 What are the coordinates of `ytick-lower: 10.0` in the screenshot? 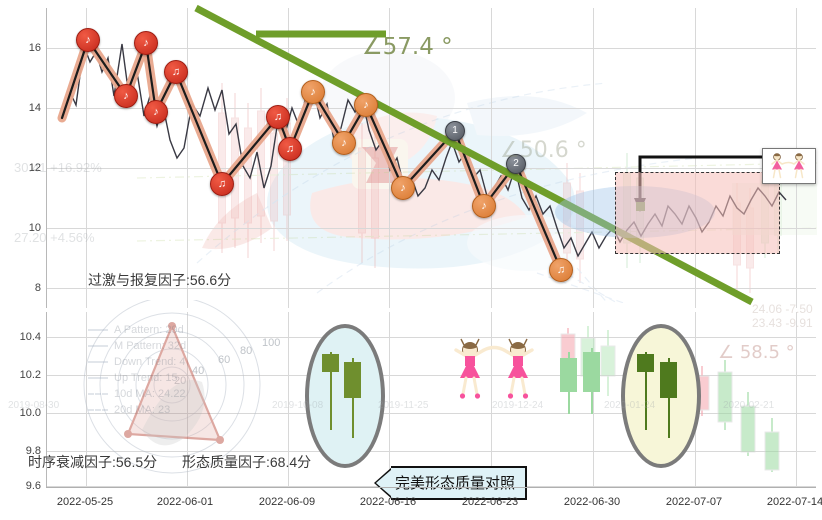 It's located at (30, 413).